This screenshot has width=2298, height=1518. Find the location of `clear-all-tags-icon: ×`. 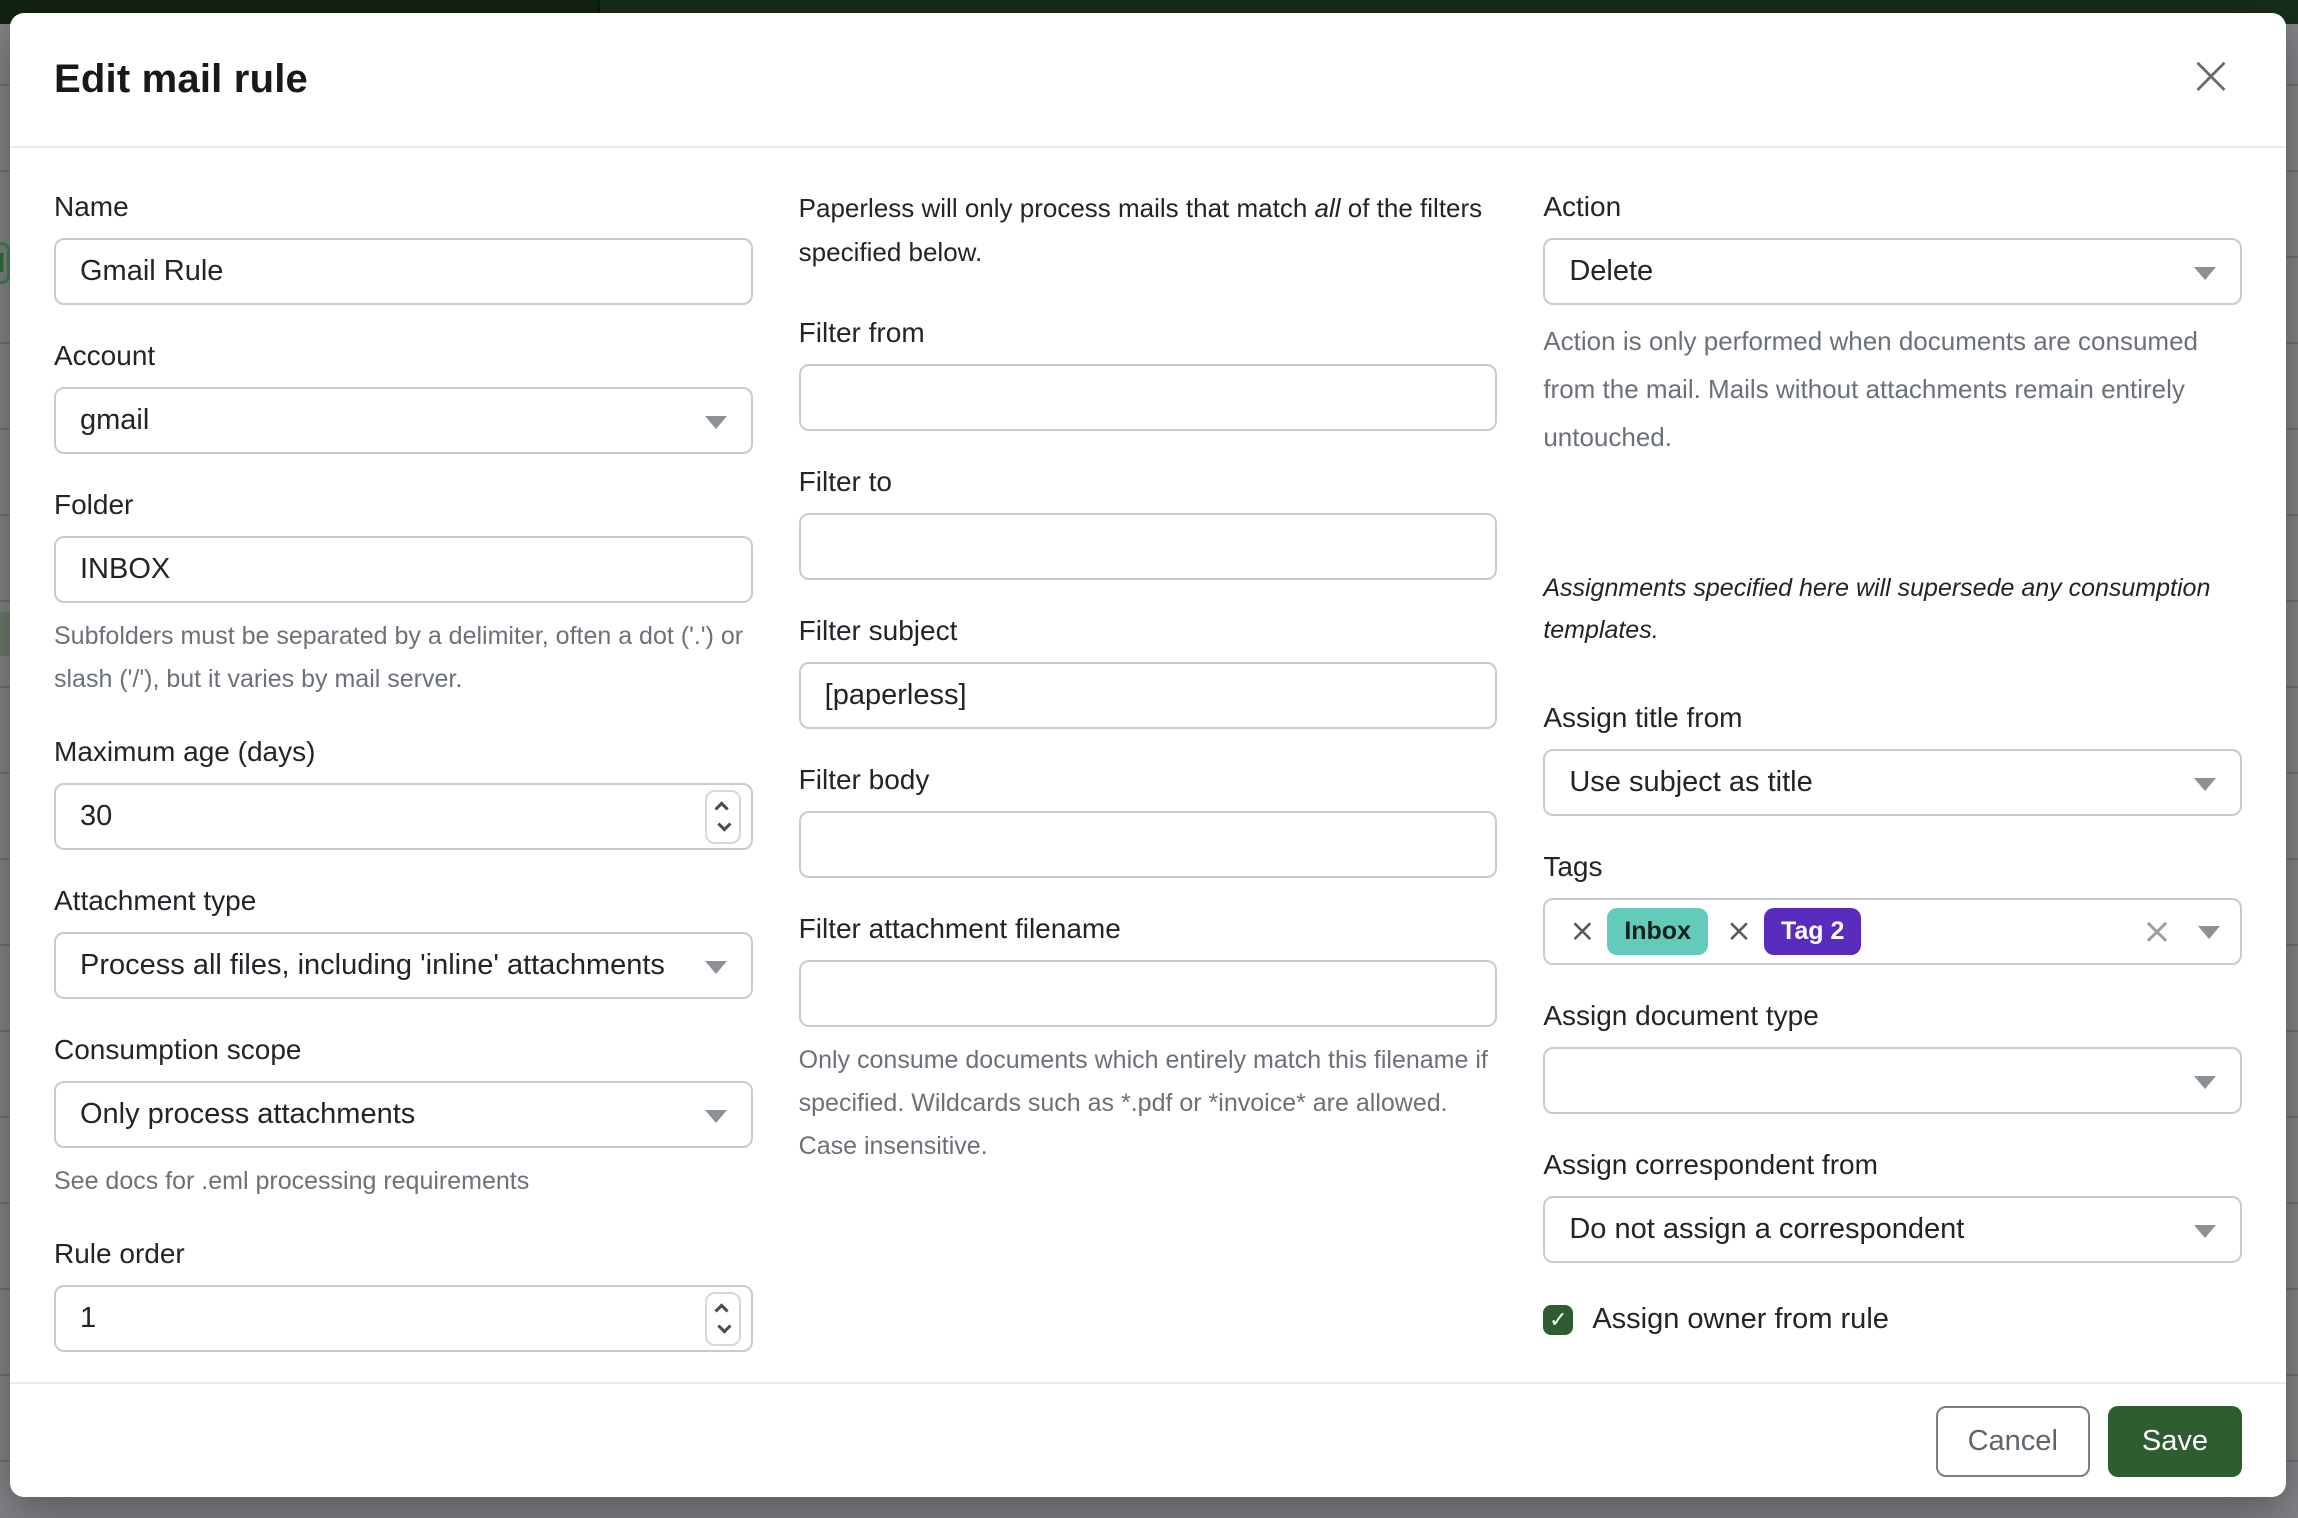

clear-all-tags-icon: × is located at coordinates (2156, 931).